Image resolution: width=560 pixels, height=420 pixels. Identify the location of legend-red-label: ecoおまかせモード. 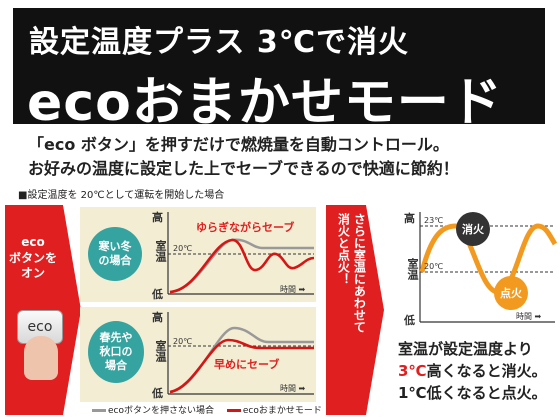
(282, 411).